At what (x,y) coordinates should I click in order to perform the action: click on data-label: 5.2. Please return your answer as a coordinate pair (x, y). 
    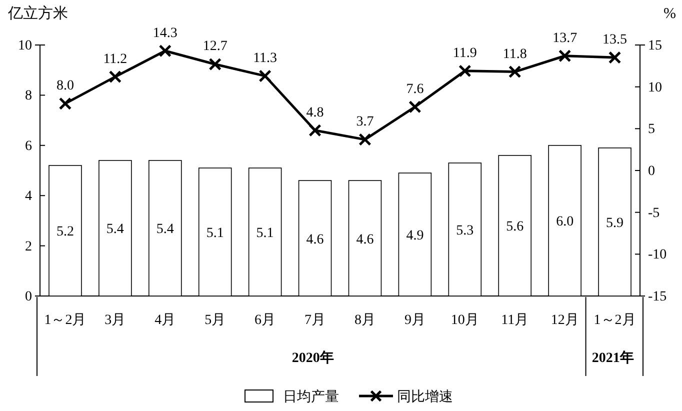
    Looking at the image, I should click on (65, 232).